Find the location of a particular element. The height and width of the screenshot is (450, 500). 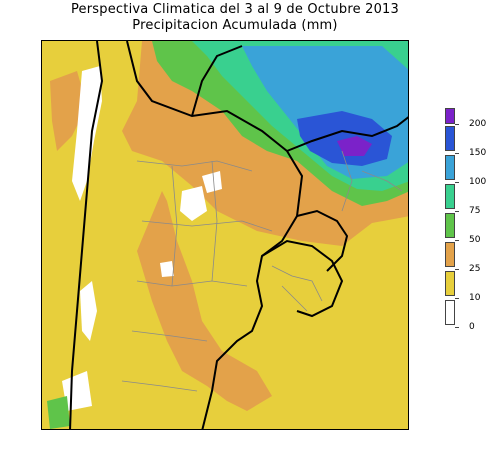

extreme-rain-zone is located at coordinates (344, 138).